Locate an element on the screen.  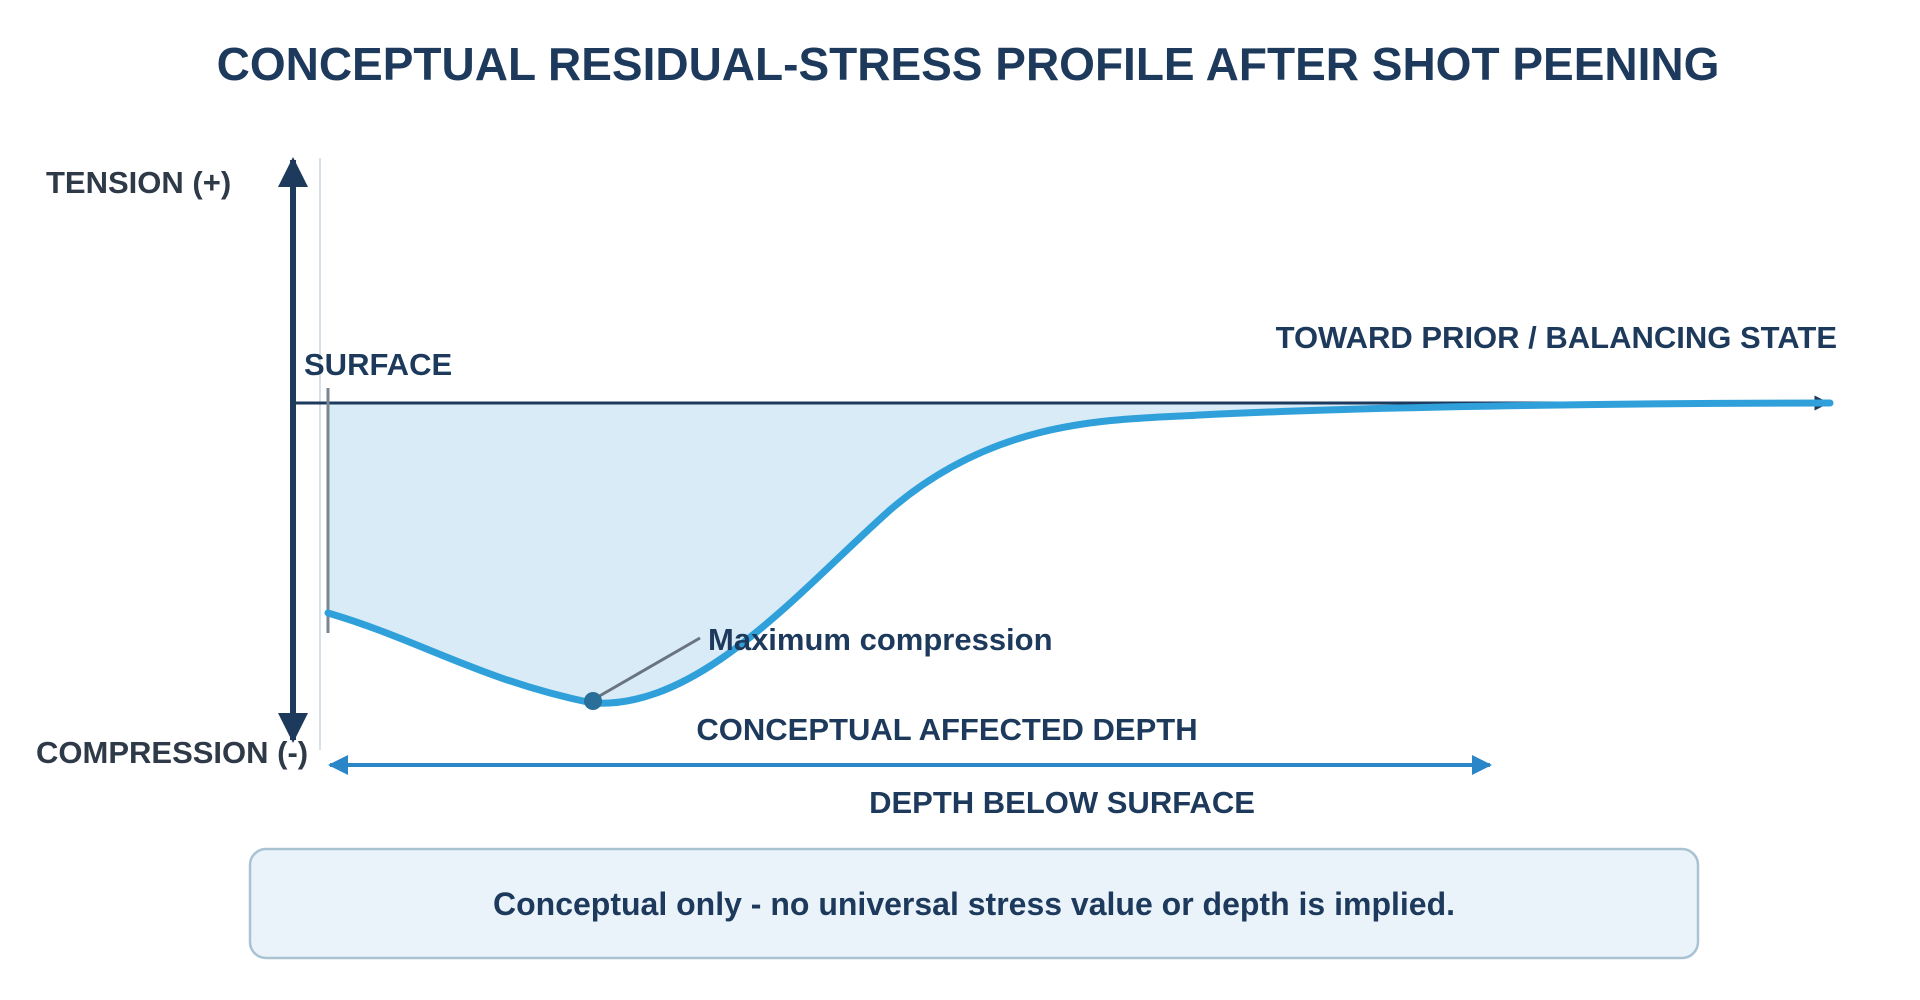
surface-label: SURFACE is located at coordinates (378, 364).